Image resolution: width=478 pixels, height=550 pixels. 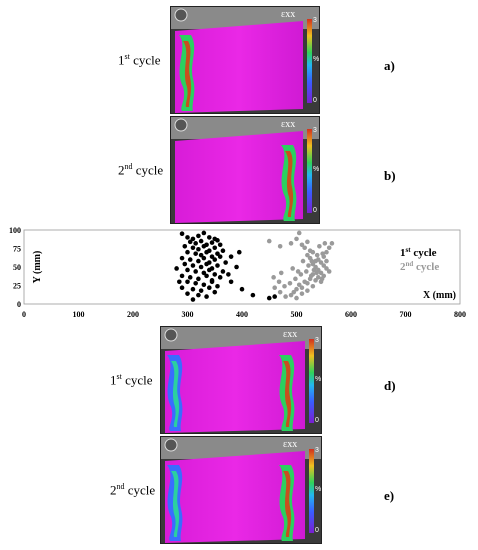 What do you see at coordinates (390, 175) in the screenshot?
I see `panel-letter: b)` at bounding box center [390, 175].